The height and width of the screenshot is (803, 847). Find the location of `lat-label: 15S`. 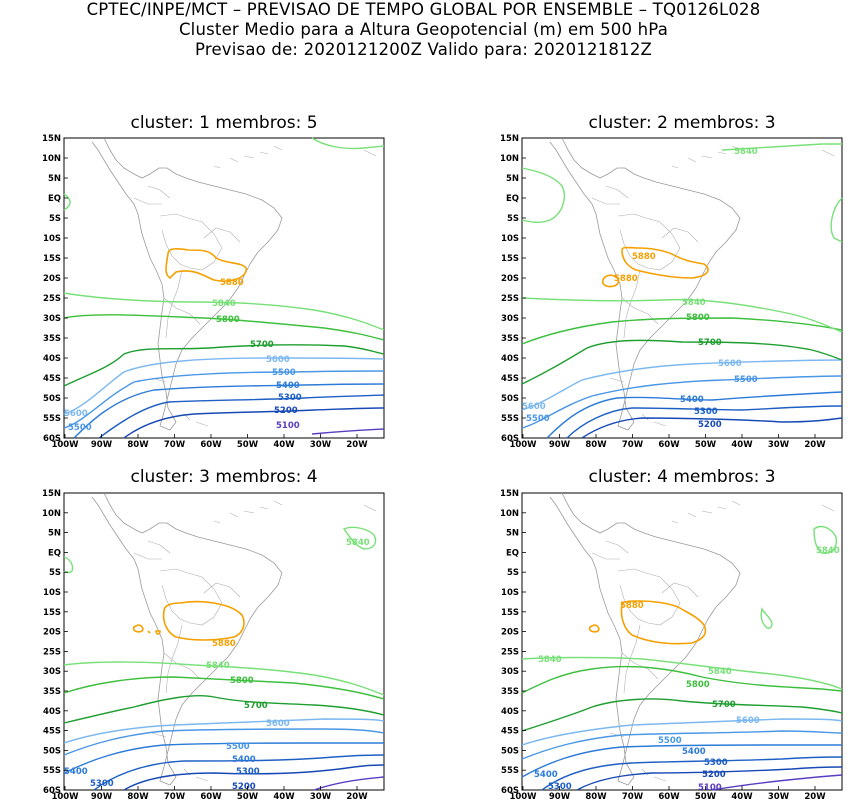

lat-label: 15S is located at coordinates (510, 613).